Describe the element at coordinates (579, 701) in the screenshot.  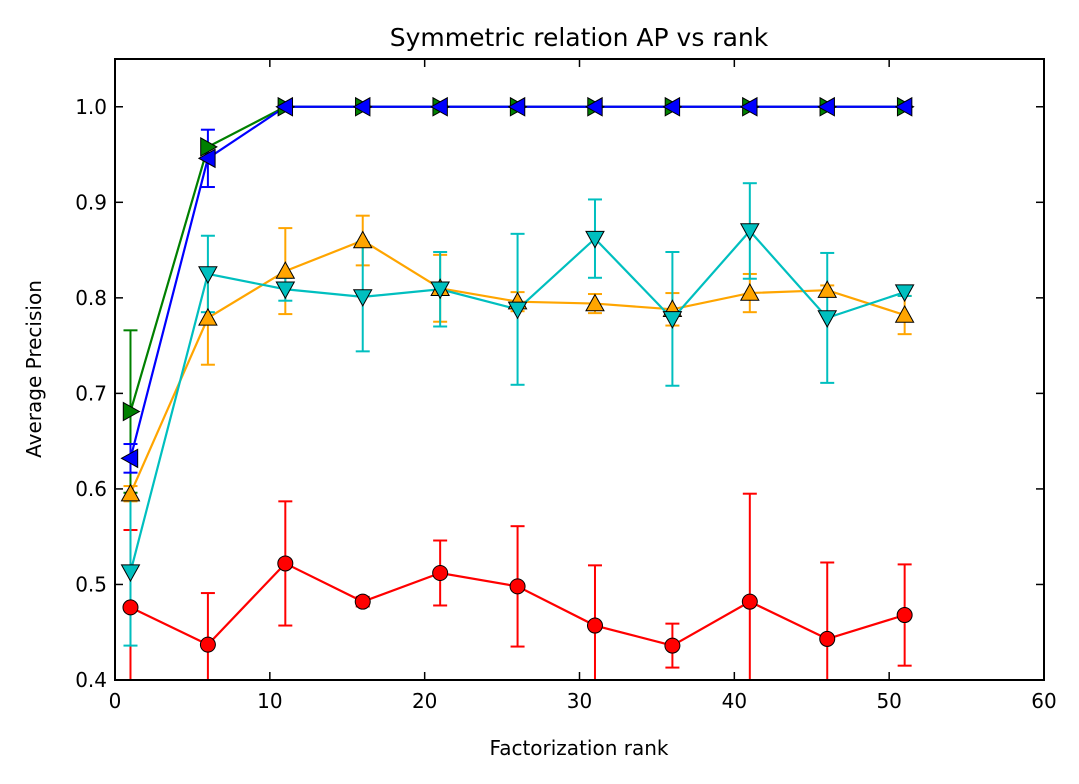
I see `x-tick-label: 30` at that location.